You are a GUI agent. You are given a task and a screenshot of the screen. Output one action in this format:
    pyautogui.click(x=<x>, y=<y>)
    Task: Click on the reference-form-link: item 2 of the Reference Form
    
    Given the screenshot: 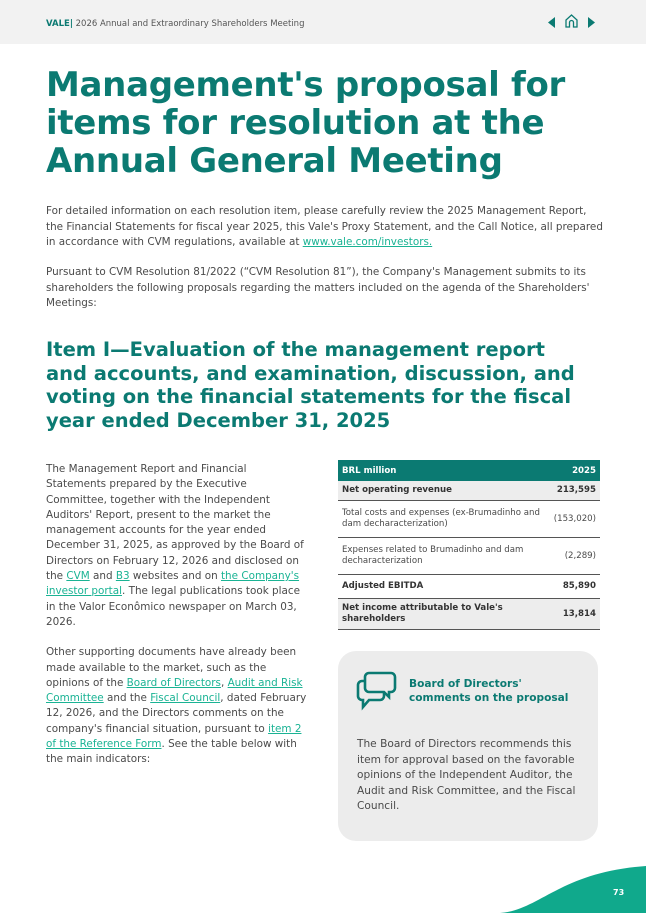 What is the action you would take?
    pyautogui.click(x=174, y=736)
    